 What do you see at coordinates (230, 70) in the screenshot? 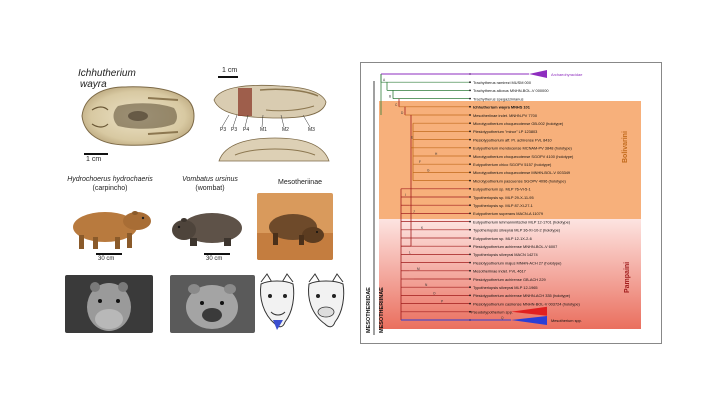
I see `scale-label-jaw: 1 cm` at bounding box center [230, 70].